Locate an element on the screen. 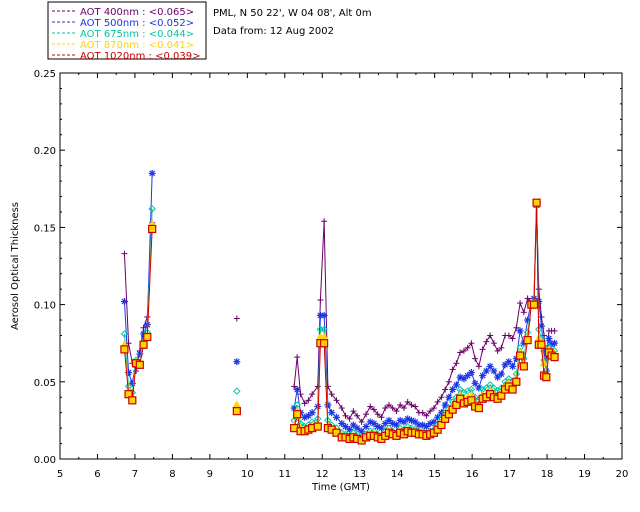 This screenshot has height=512, width=640. x-tick-label: 9 is located at coordinates (210, 474).